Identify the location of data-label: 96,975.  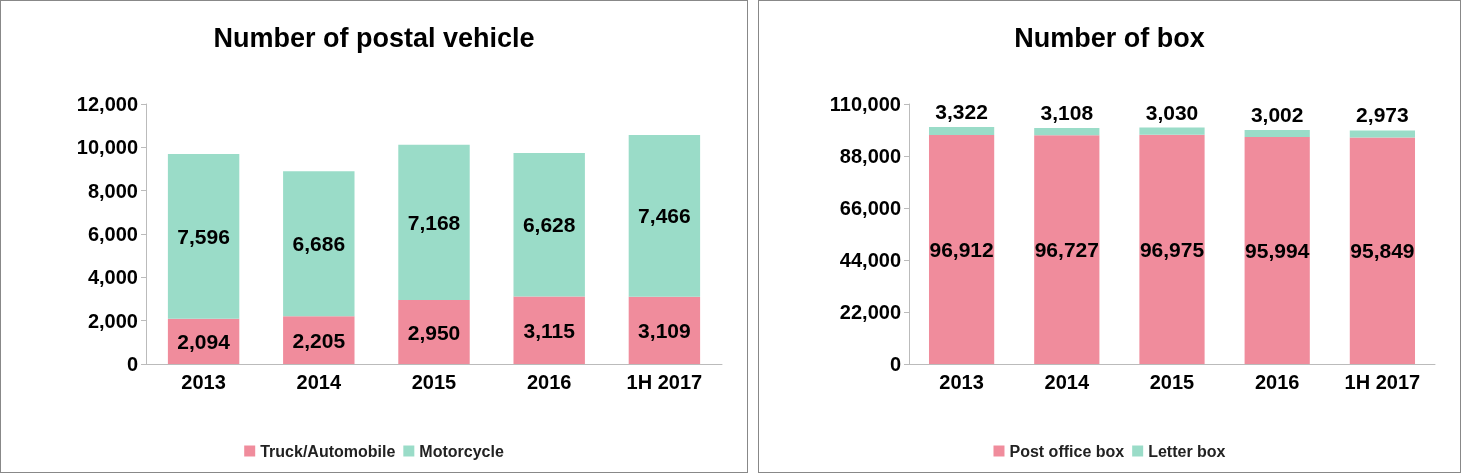
(1172, 249).